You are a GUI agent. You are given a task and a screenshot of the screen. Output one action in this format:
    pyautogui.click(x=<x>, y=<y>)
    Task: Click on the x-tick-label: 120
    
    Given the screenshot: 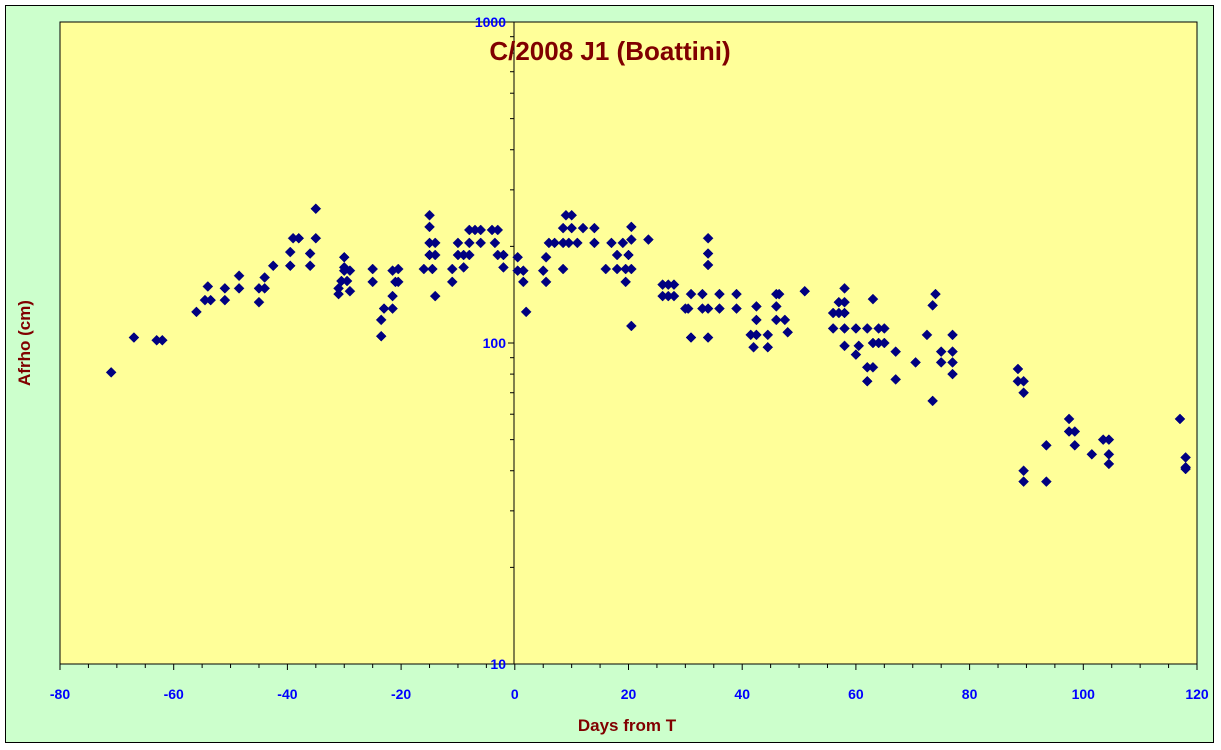 What is the action you would take?
    pyautogui.click(x=1197, y=694)
    